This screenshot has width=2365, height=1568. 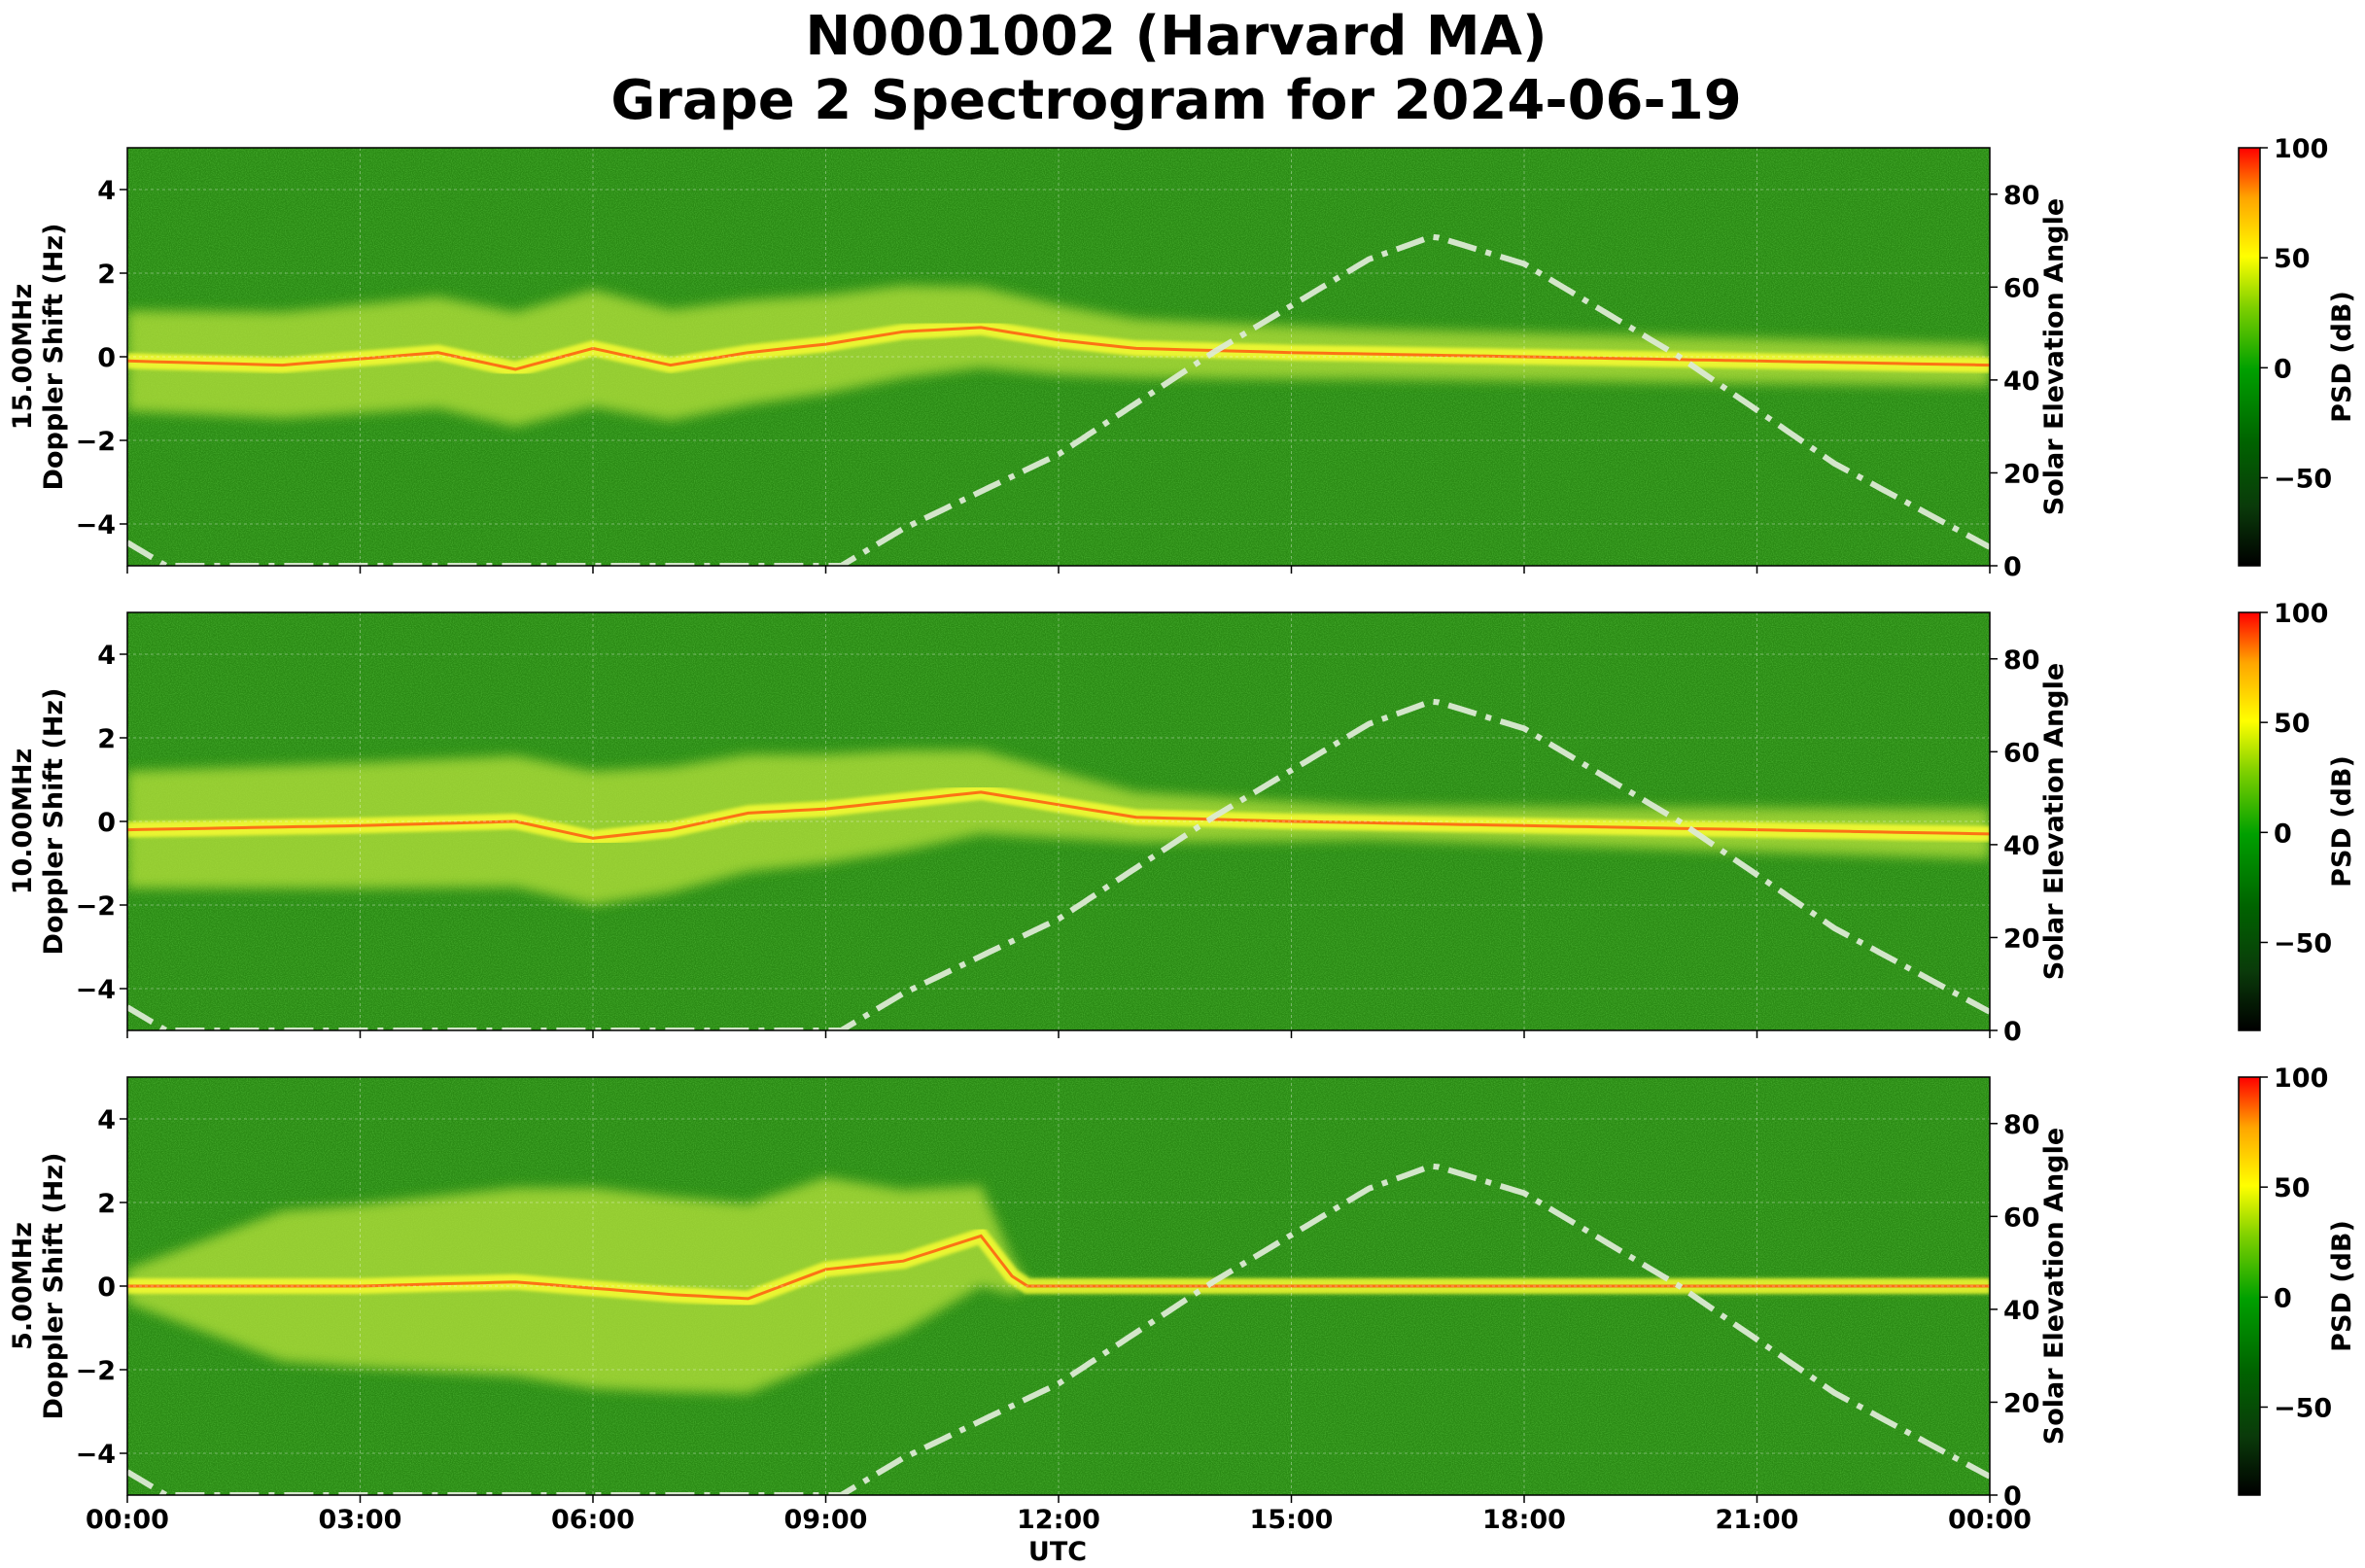 What do you see at coordinates (826, 1520) in the screenshot?
I see `x-tick-label: 09:00` at bounding box center [826, 1520].